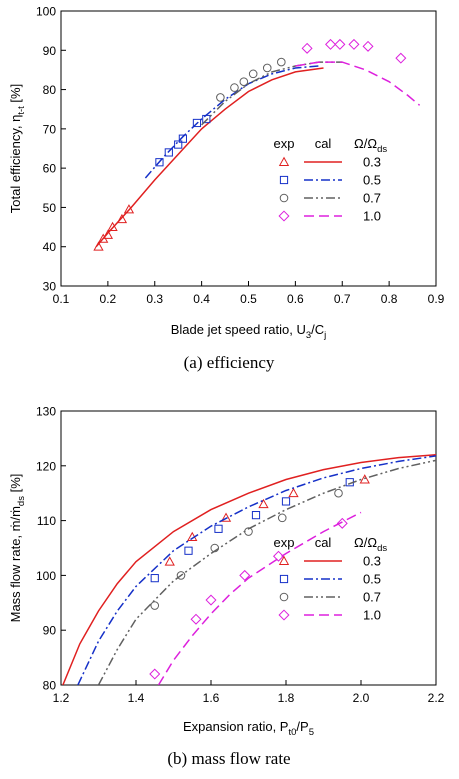  I want to click on x-axis-label: Expansion ratio, Pt0/P5, so click(248, 728).